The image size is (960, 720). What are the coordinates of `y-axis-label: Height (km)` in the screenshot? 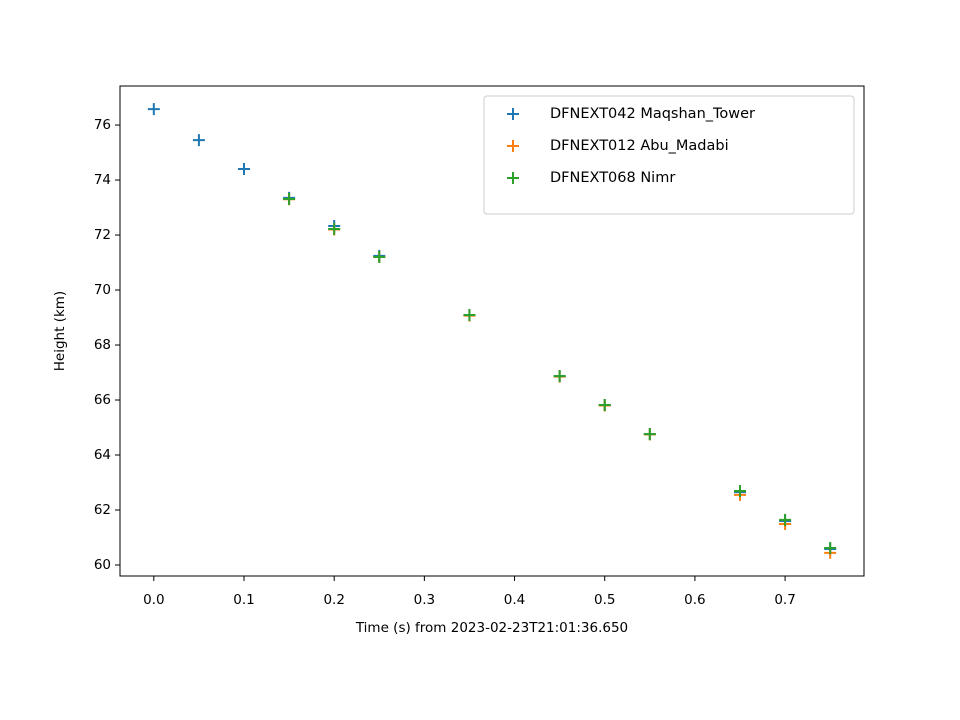 It's located at (60, 331).